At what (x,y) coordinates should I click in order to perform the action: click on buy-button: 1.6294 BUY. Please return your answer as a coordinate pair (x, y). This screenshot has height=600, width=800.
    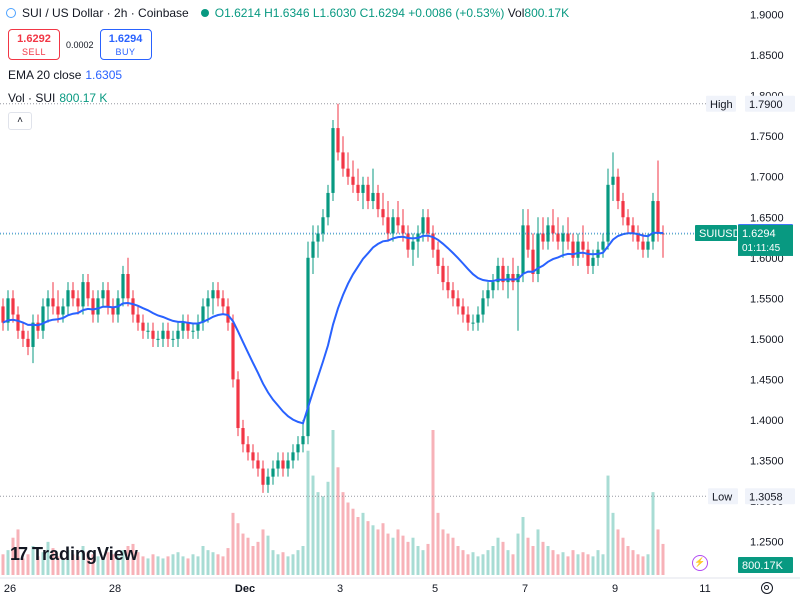
    Looking at the image, I should click on (125, 44).